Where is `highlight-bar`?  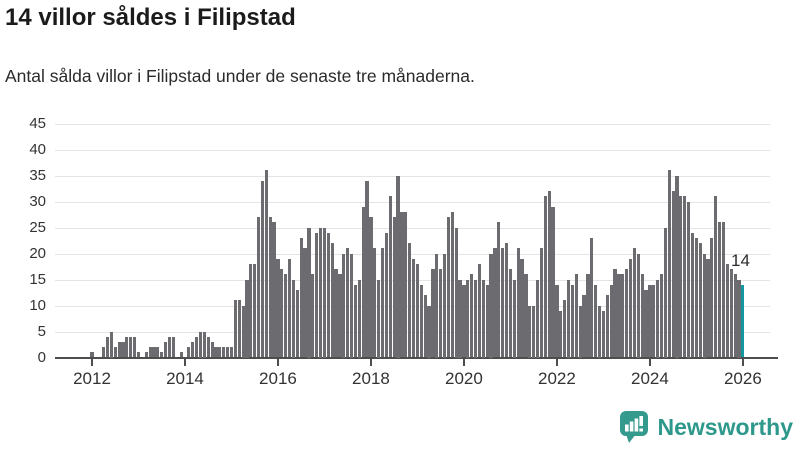
highlight-bar is located at coordinates (743, 321).